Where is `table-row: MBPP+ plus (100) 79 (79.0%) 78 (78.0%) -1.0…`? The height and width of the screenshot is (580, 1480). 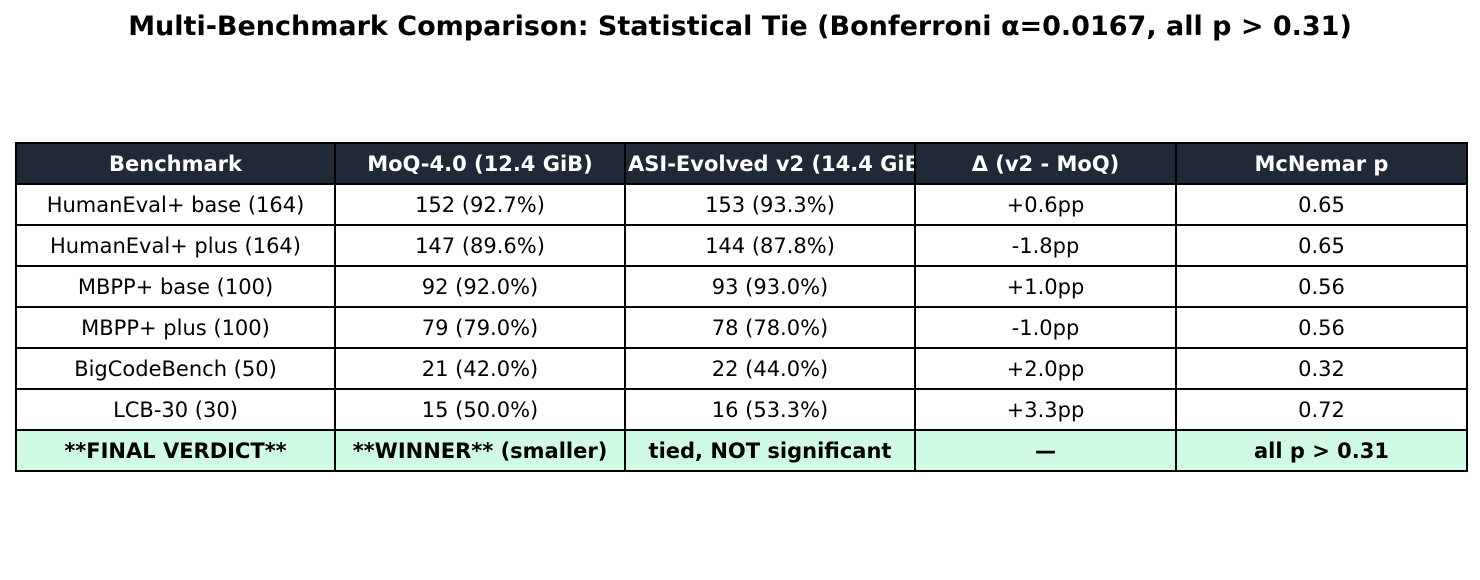
table-row: MBPP+ plus (100) 79 (79.0%) 78 (78.0%) -1.0… is located at coordinates (741, 327).